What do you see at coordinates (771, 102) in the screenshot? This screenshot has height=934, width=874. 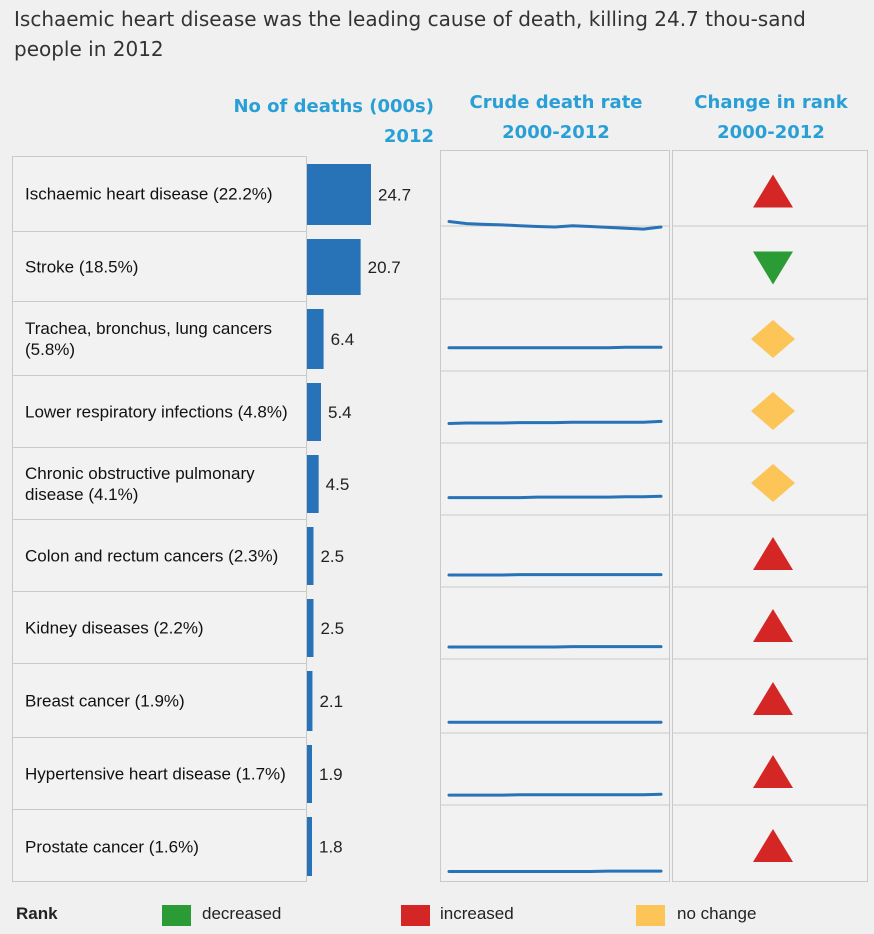 I see `rank-header-line1: Change in rank` at bounding box center [771, 102].